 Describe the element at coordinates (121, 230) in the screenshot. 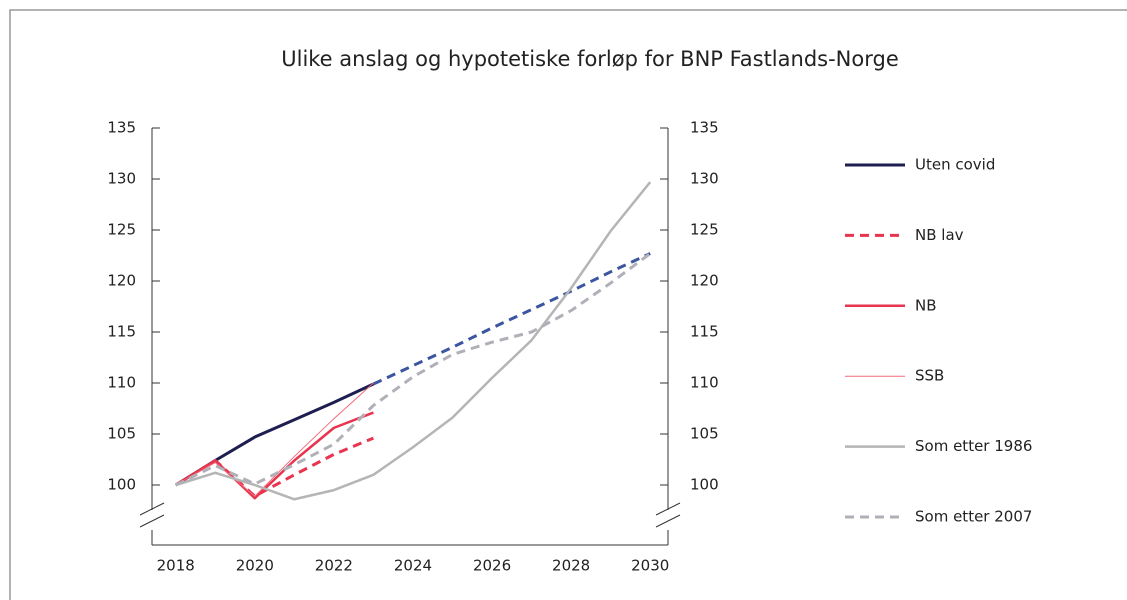

I see `y-tick-label: 125` at that location.